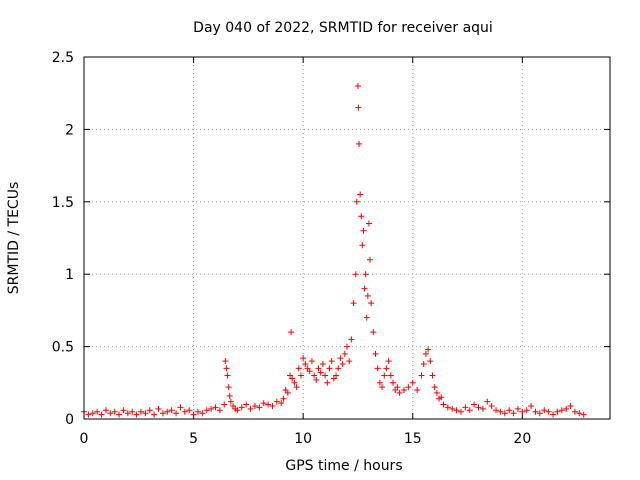 This screenshot has width=640, height=480. I want to click on y-tick-label: 2.5, so click(63, 58).